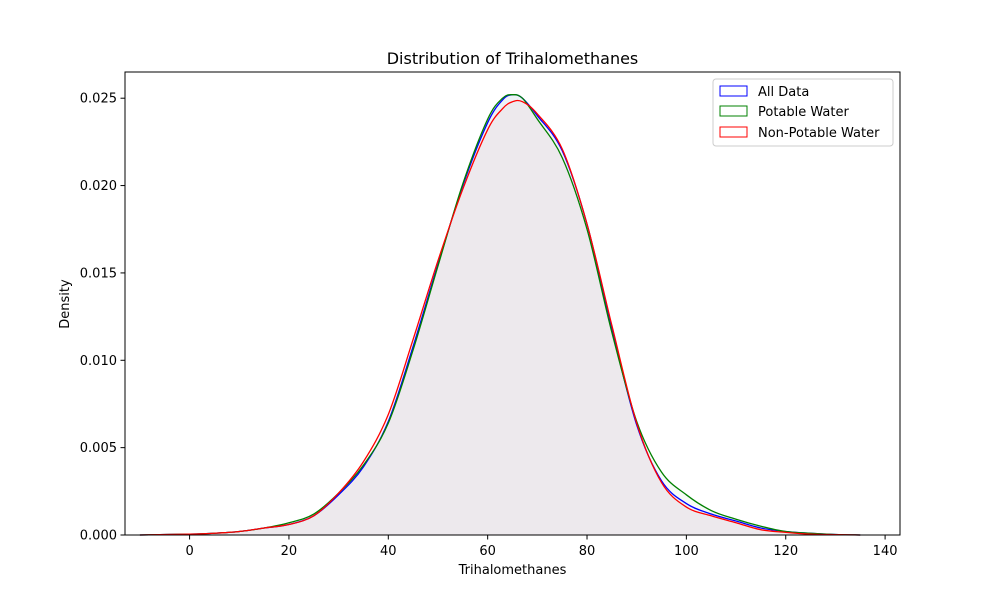  What do you see at coordinates (98, 186) in the screenshot?
I see `y-tick-label: 0.020` at bounding box center [98, 186].